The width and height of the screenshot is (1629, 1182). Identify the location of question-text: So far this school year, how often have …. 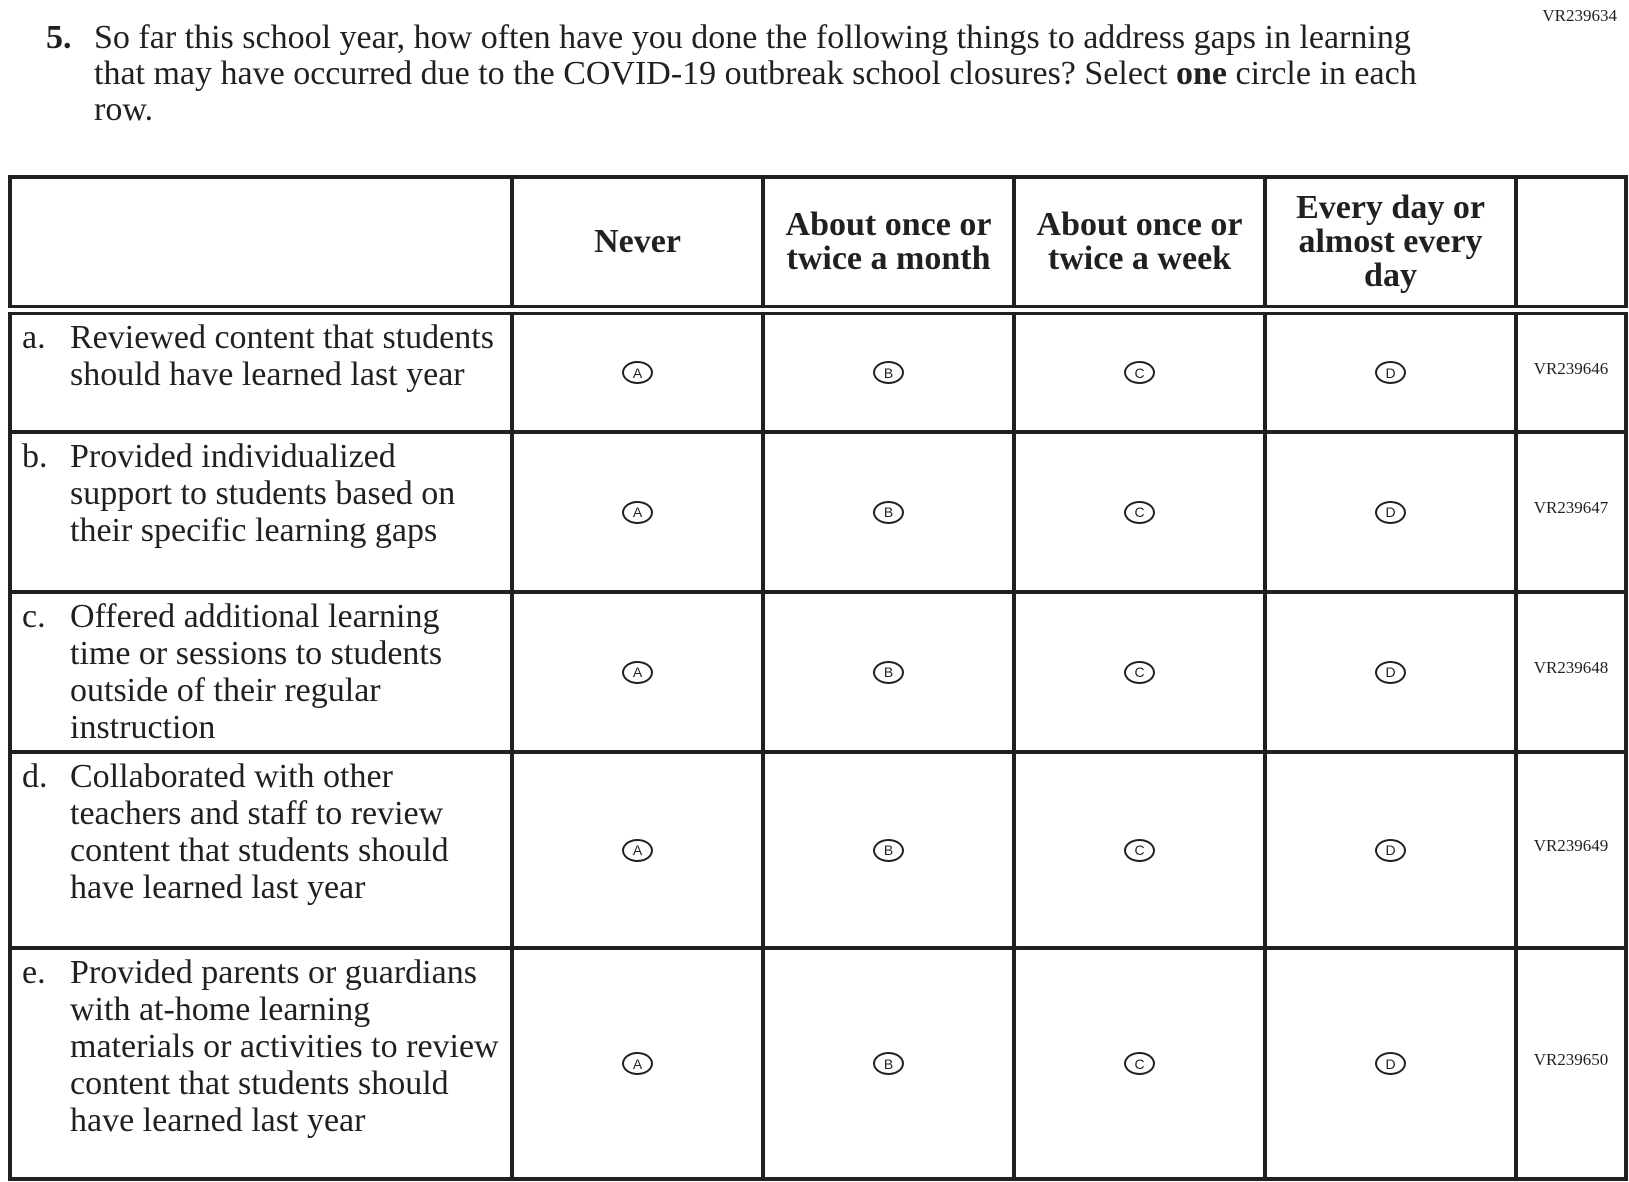
(755, 73).